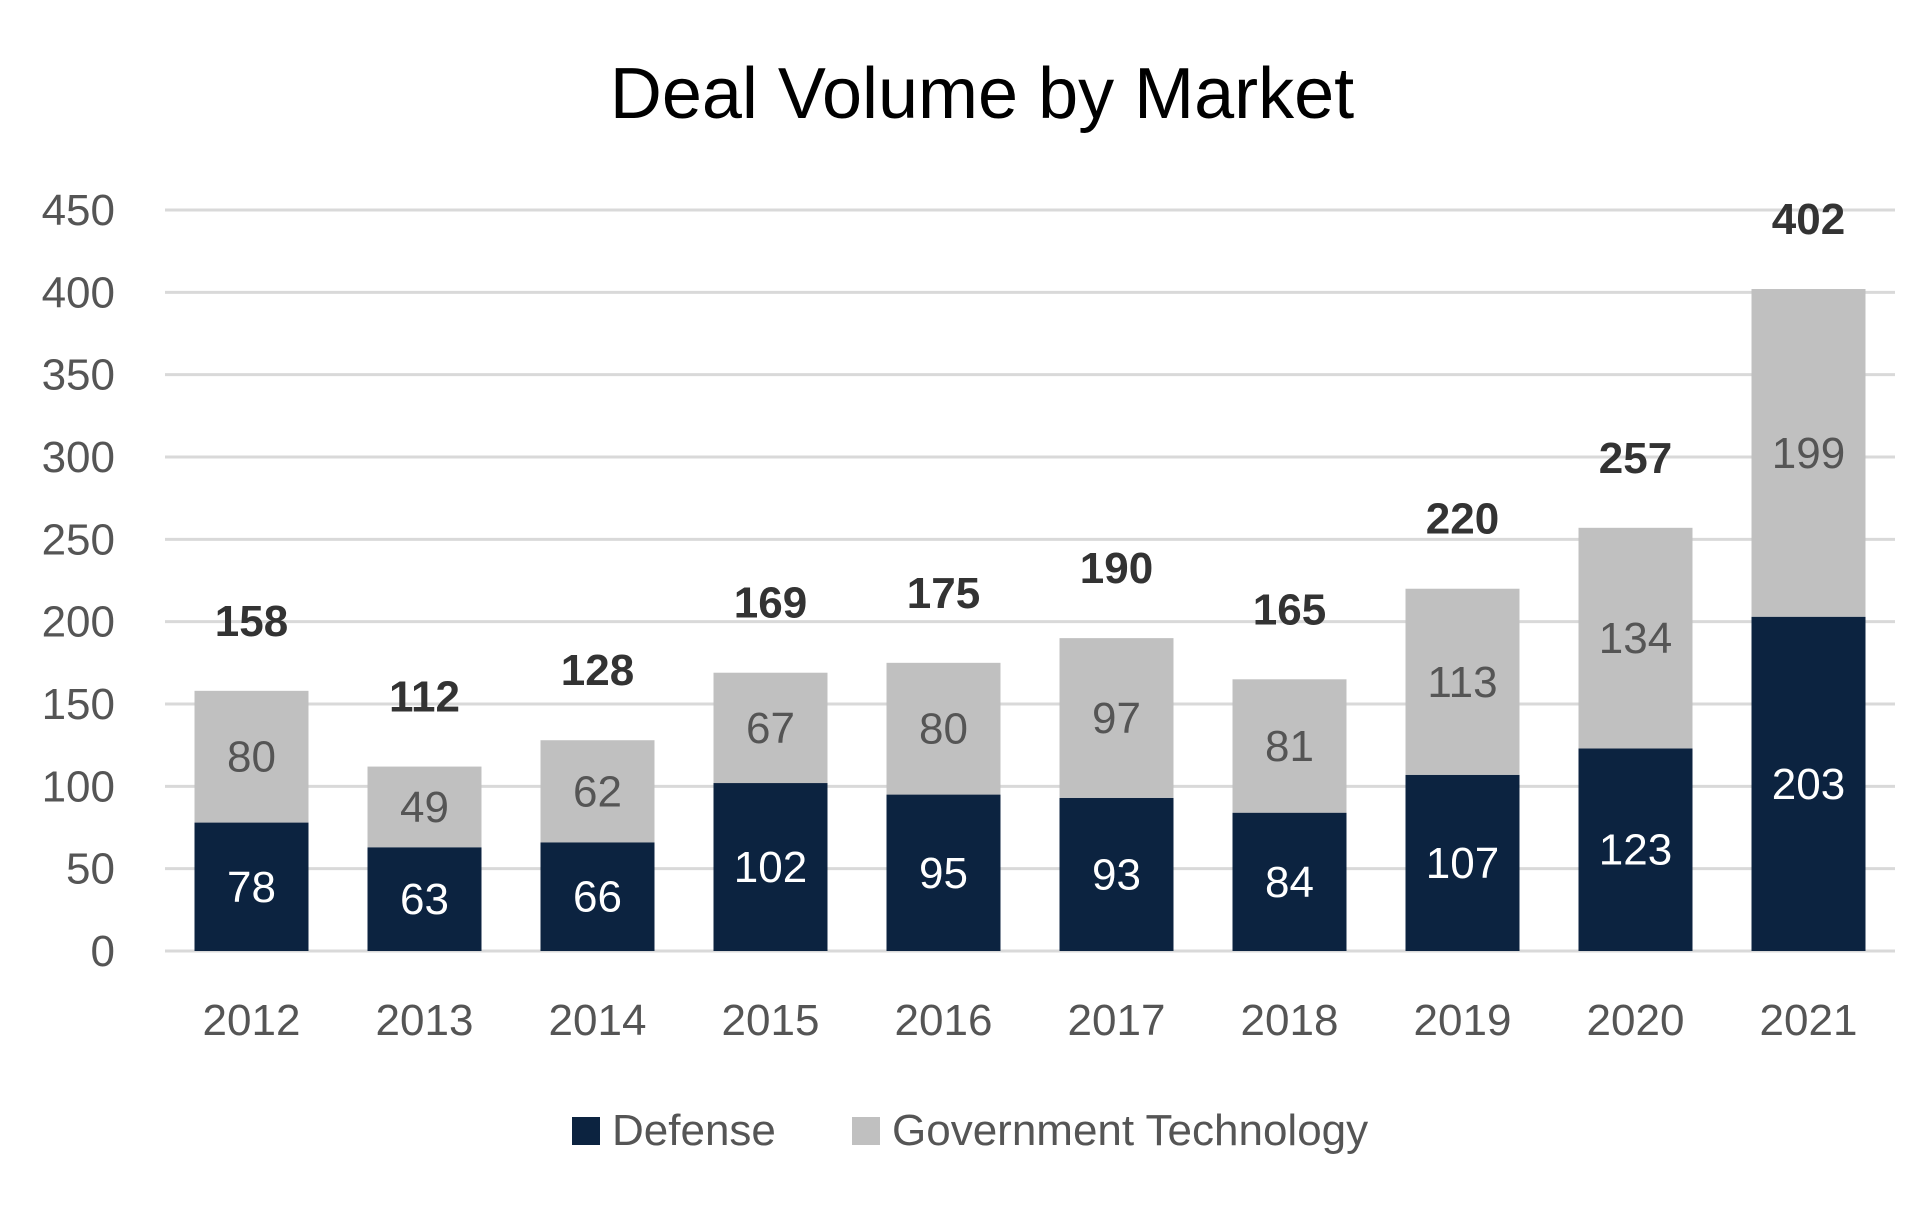 The height and width of the screenshot is (1205, 1931). I want to click on y-tick-label: 450, so click(78, 210).